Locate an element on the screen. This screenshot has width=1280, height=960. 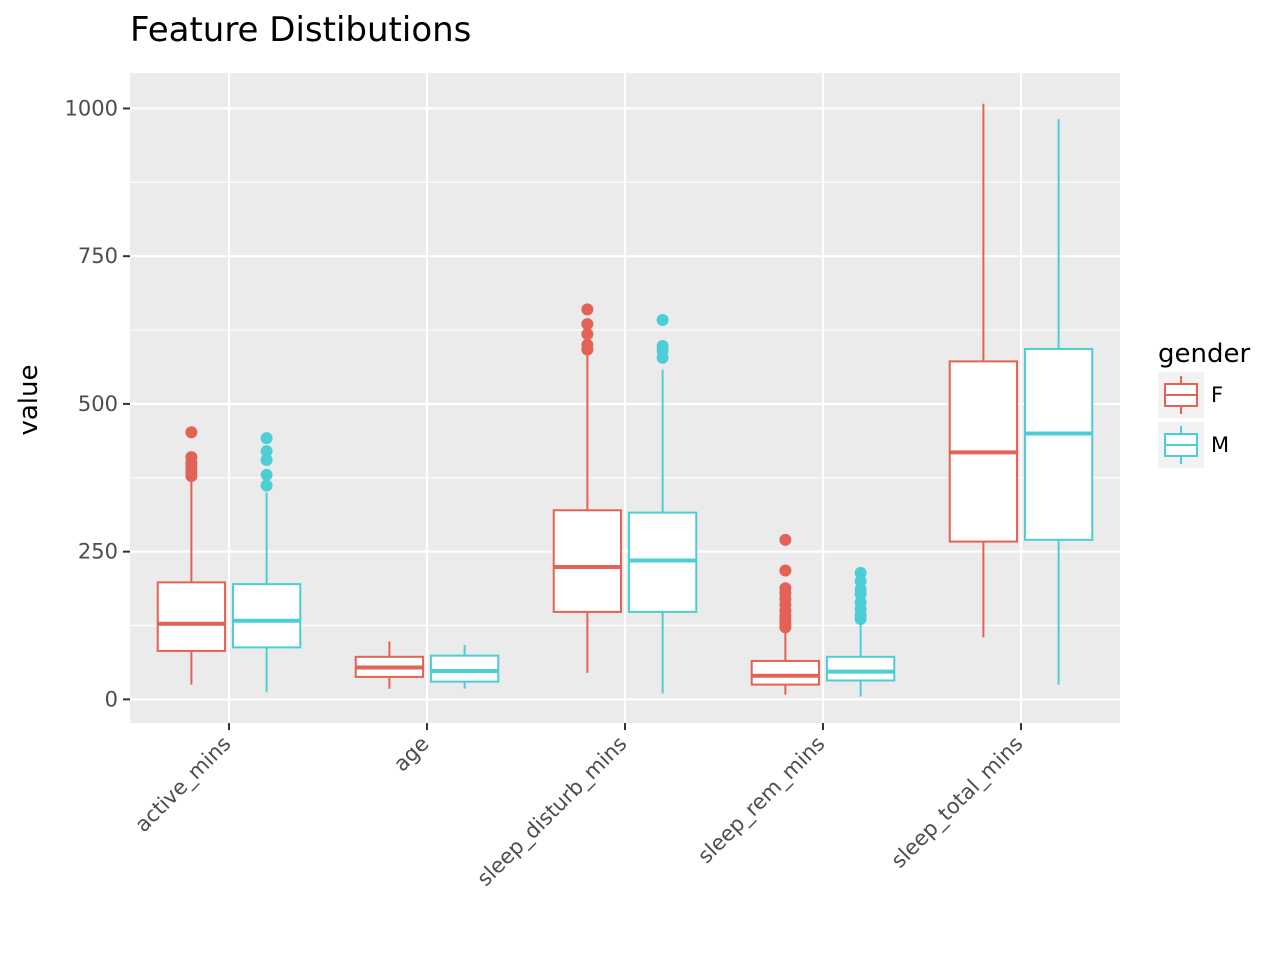
chart-title: Feature Distibutions is located at coordinates (300, 30).